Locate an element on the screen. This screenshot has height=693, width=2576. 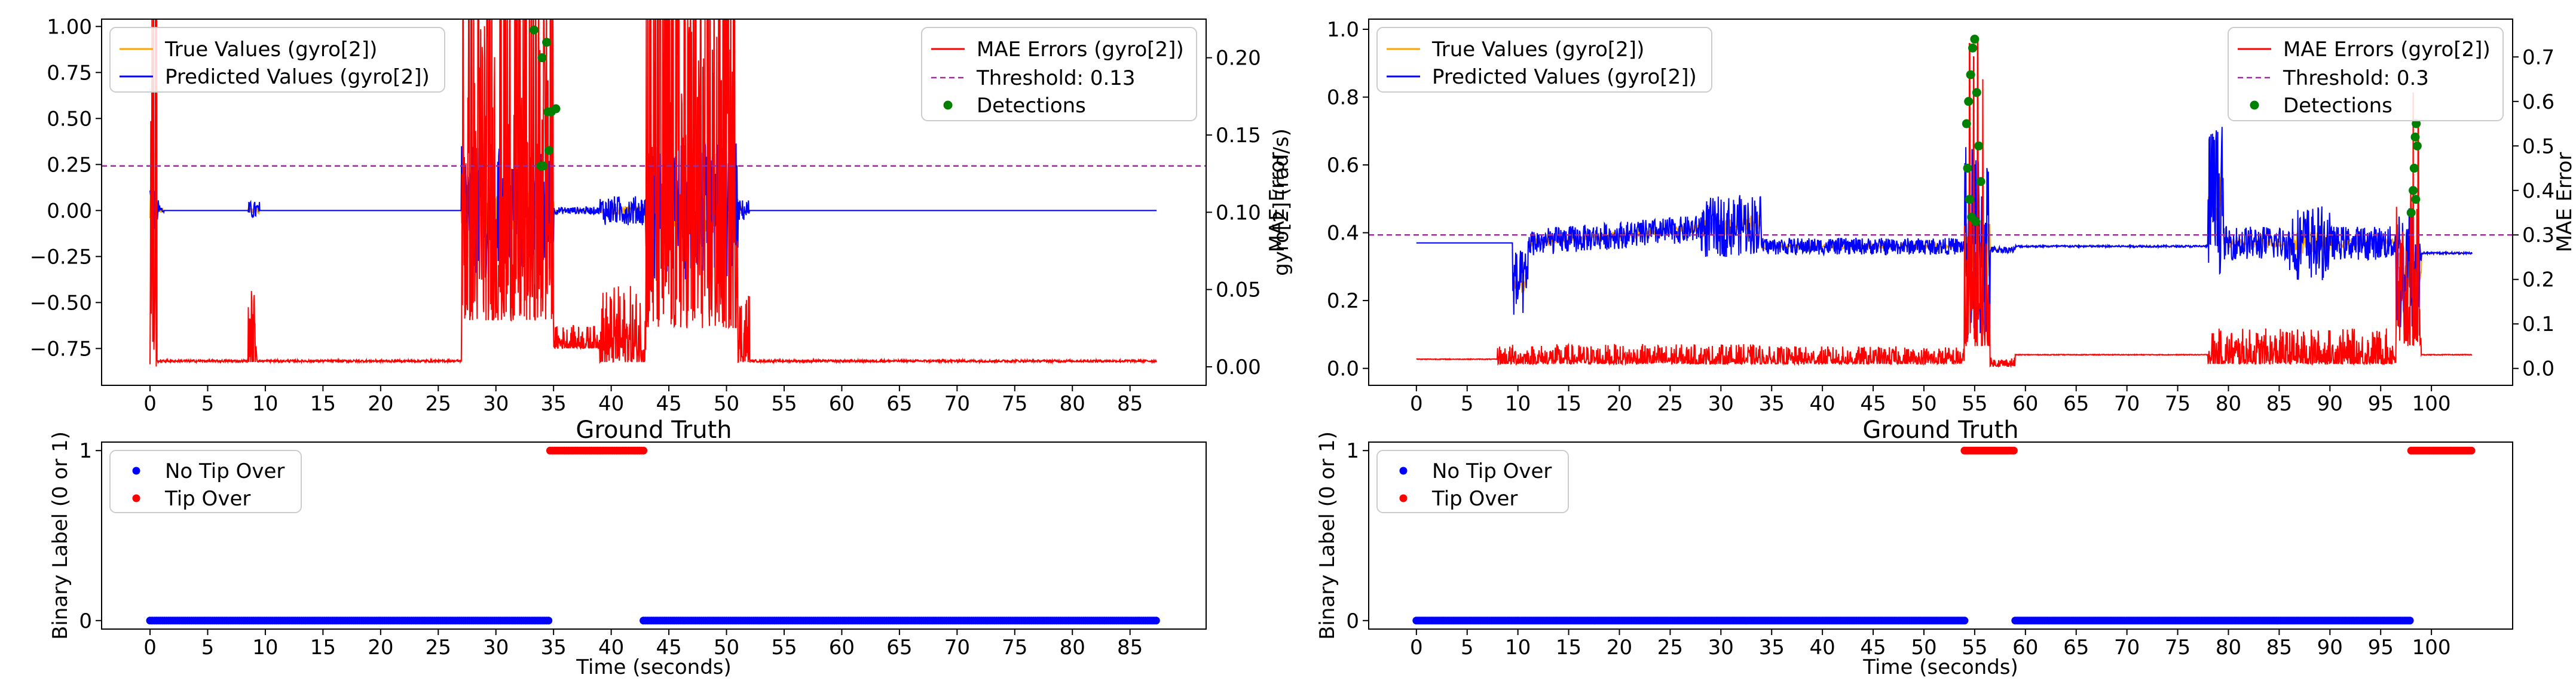
legend-pred-label: Predicted Values (gyro[2]) is located at coordinates (1564, 77).